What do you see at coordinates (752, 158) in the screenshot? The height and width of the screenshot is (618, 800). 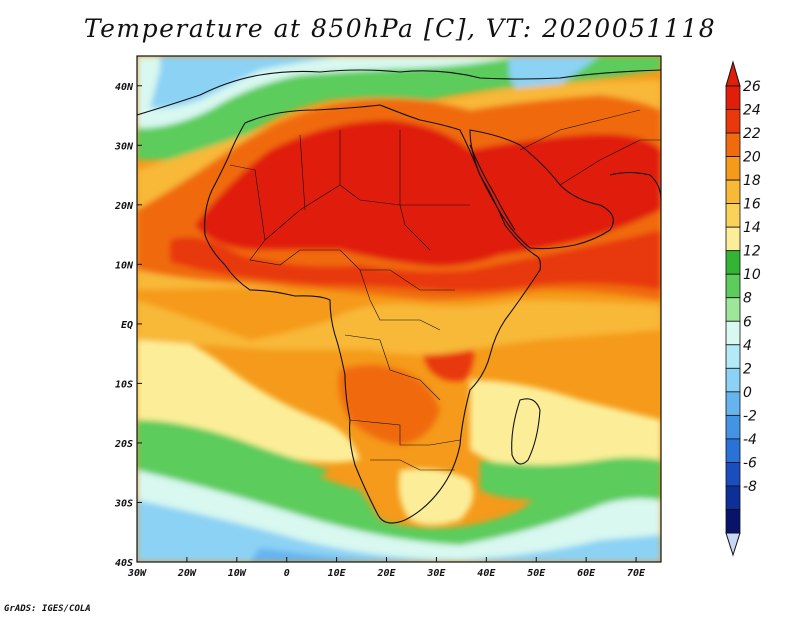 I see `colorbar-label: 20` at bounding box center [752, 158].